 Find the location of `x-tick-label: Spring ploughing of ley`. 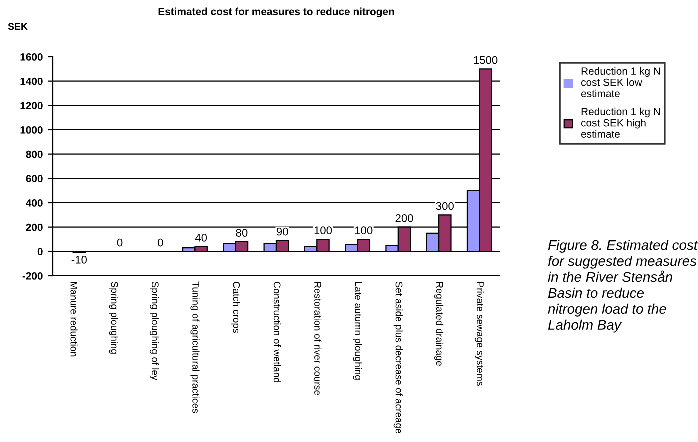

x-tick-label: Spring ploughing of ley is located at coordinates (155, 331).